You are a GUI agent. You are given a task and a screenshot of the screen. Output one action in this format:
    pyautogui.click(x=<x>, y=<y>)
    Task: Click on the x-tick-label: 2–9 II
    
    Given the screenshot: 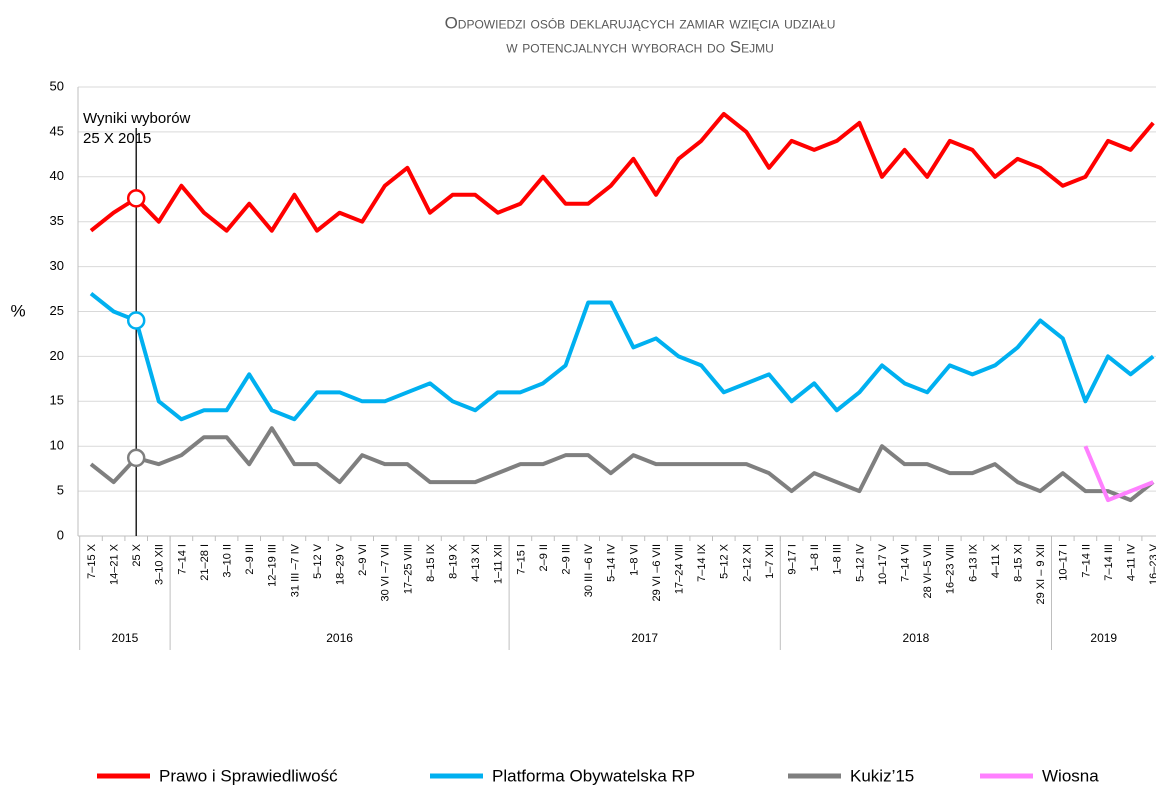 What is the action you would take?
    pyautogui.click(x=544, y=558)
    